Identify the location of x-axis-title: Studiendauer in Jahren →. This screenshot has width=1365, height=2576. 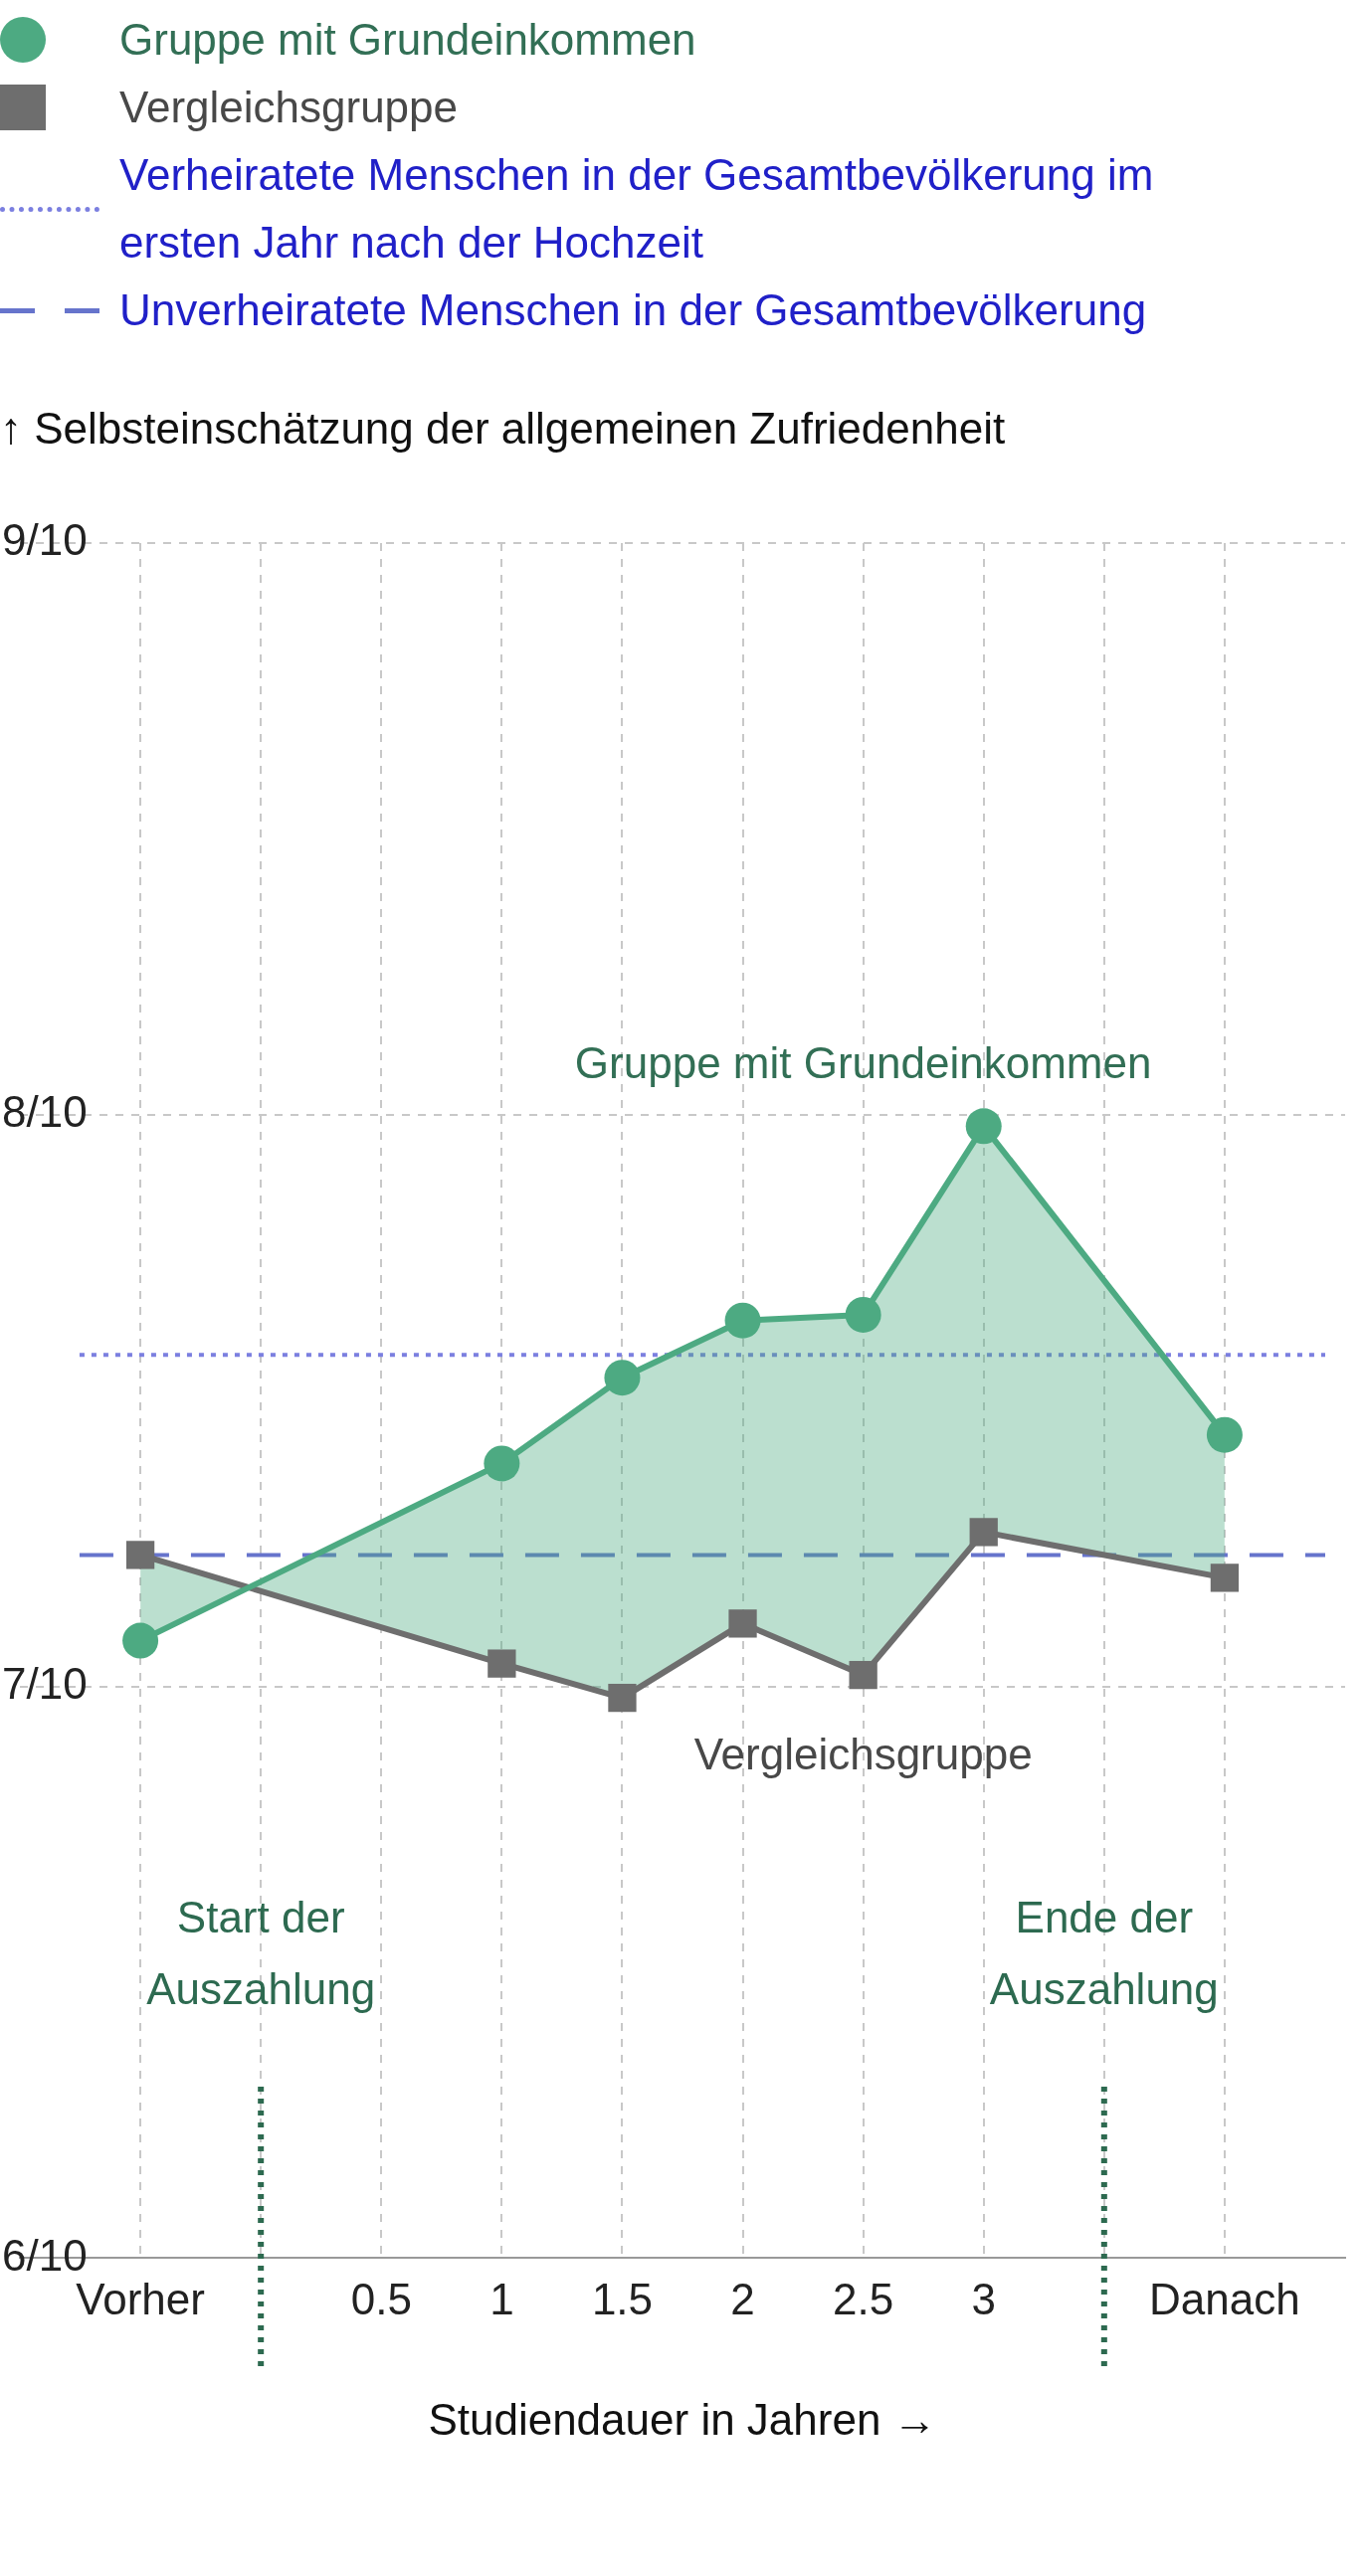
(682, 2419).